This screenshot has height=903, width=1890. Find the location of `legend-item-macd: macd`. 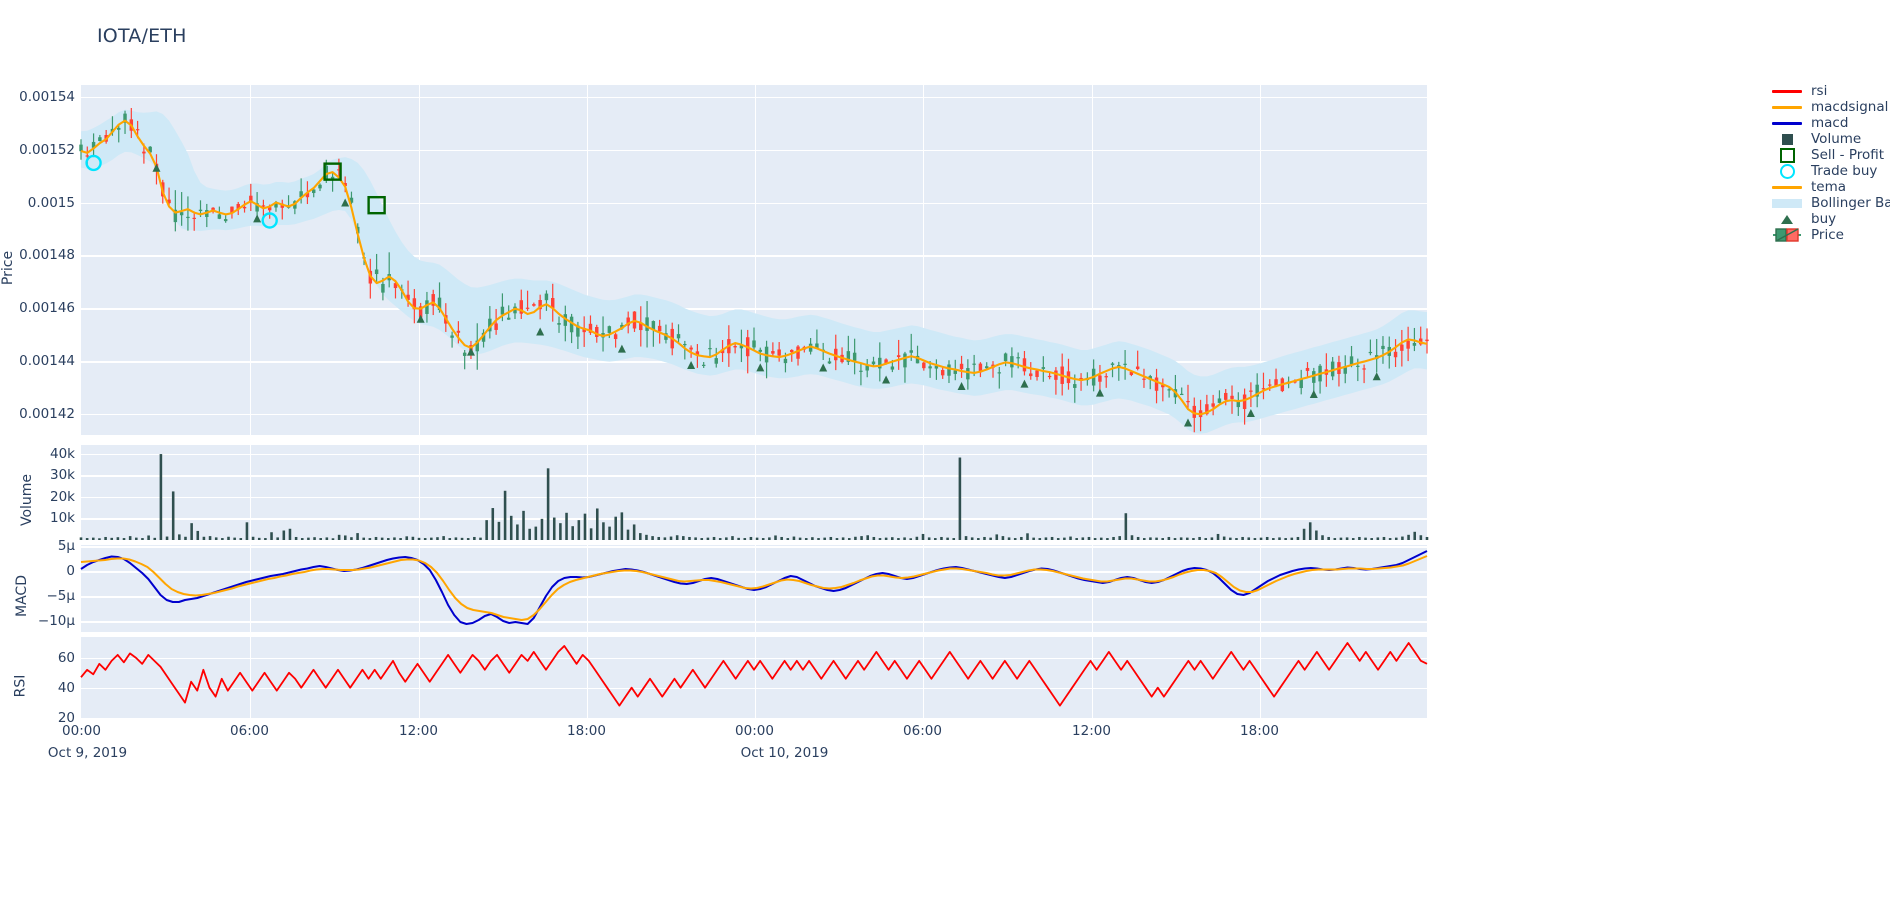

legend-item-macd: macd is located at coordinates (1829, 123).